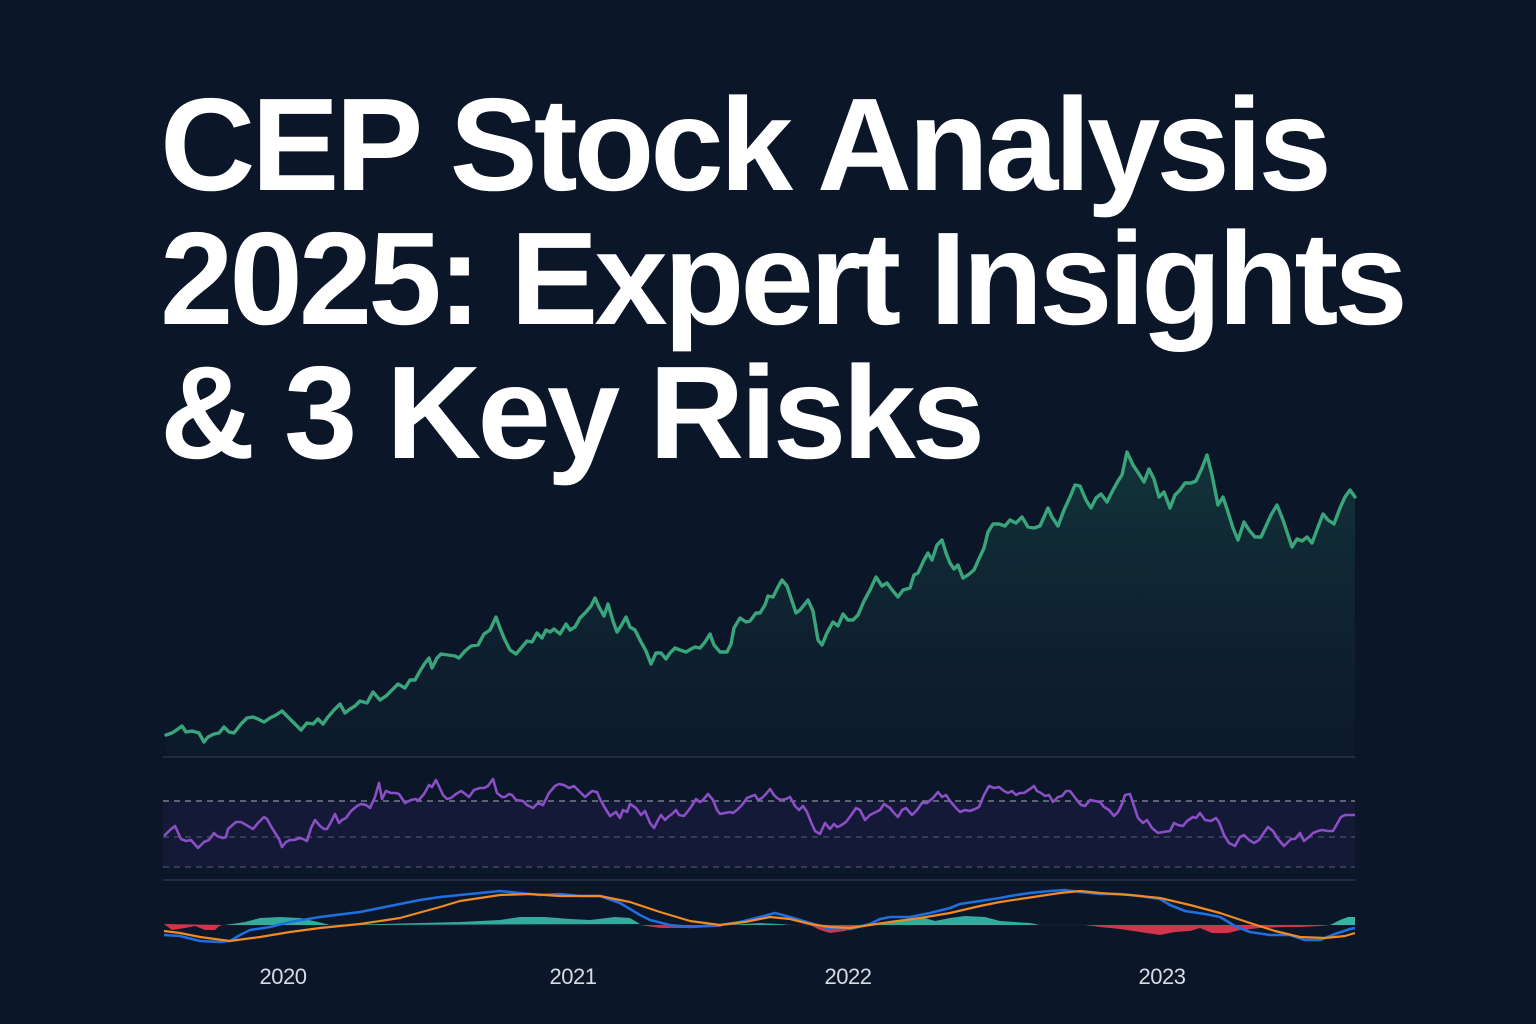 This screenshot has height=1024, width=1536. I want to click on title-line-3: & 3 Key Risks, so click(572, 412).